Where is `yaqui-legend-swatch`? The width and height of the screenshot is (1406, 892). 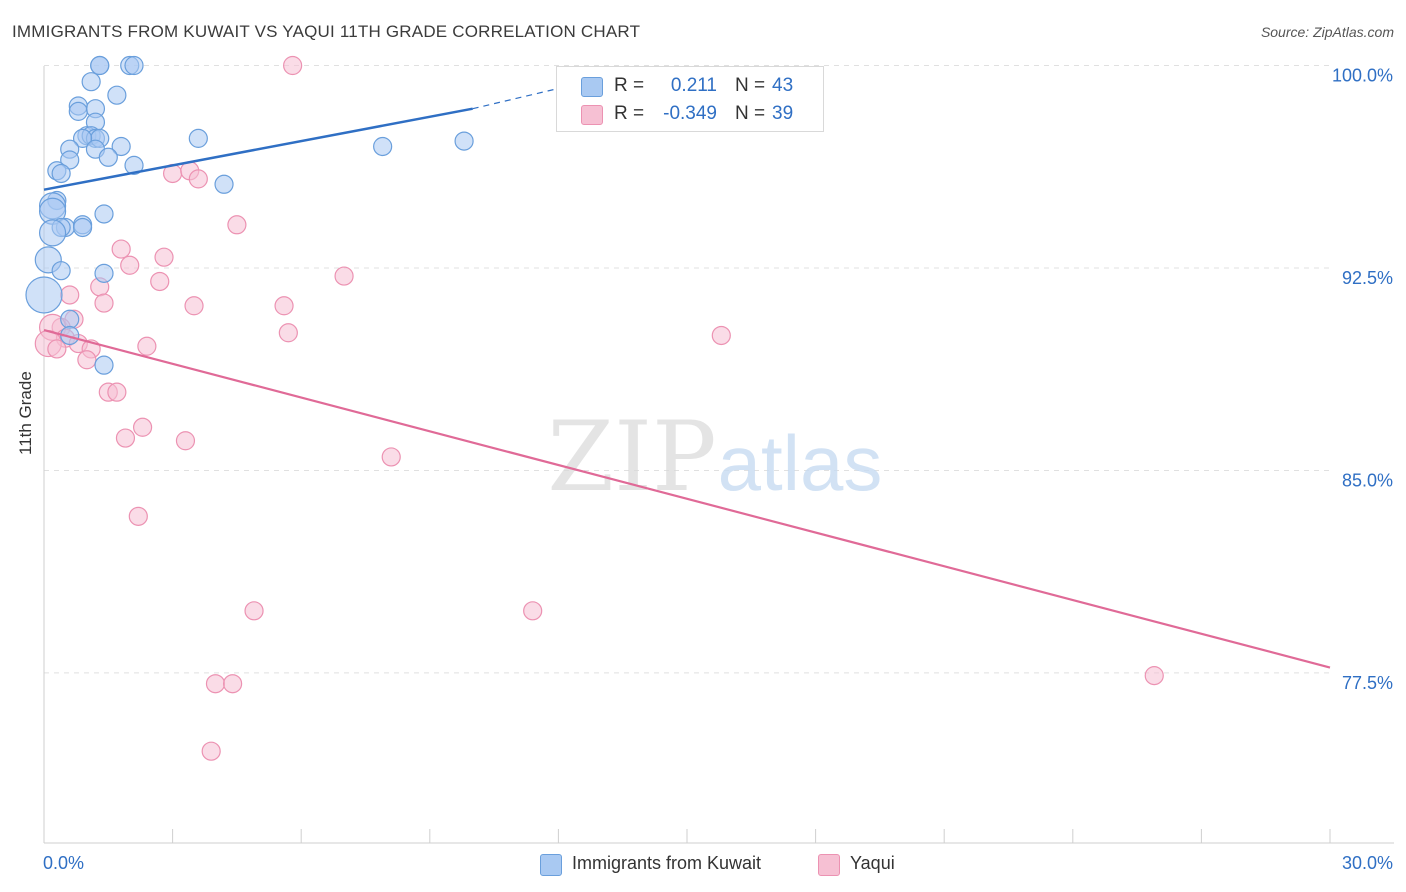 yaqui-legend-swatch is located at coordinates (829, 865).